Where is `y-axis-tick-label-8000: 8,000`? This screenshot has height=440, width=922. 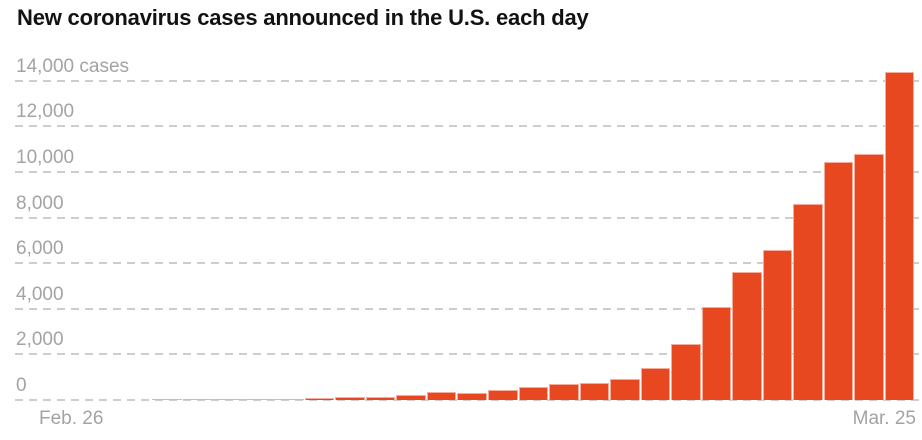
y-axis-tick-label-8000: 8,000 is located at coordinates (40, 203).